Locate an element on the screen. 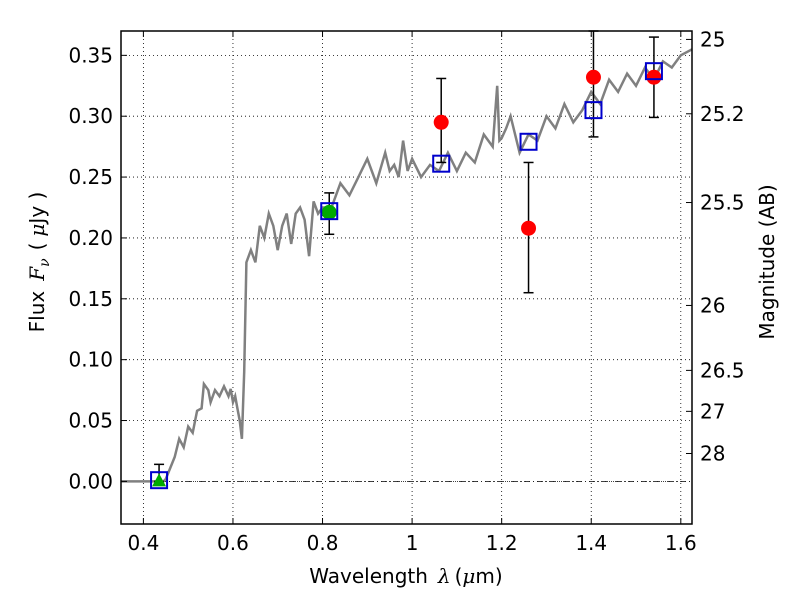 This screenshot has width=800, height=600. x-tick-label: 1.2 is located at coordinates (502, 543).